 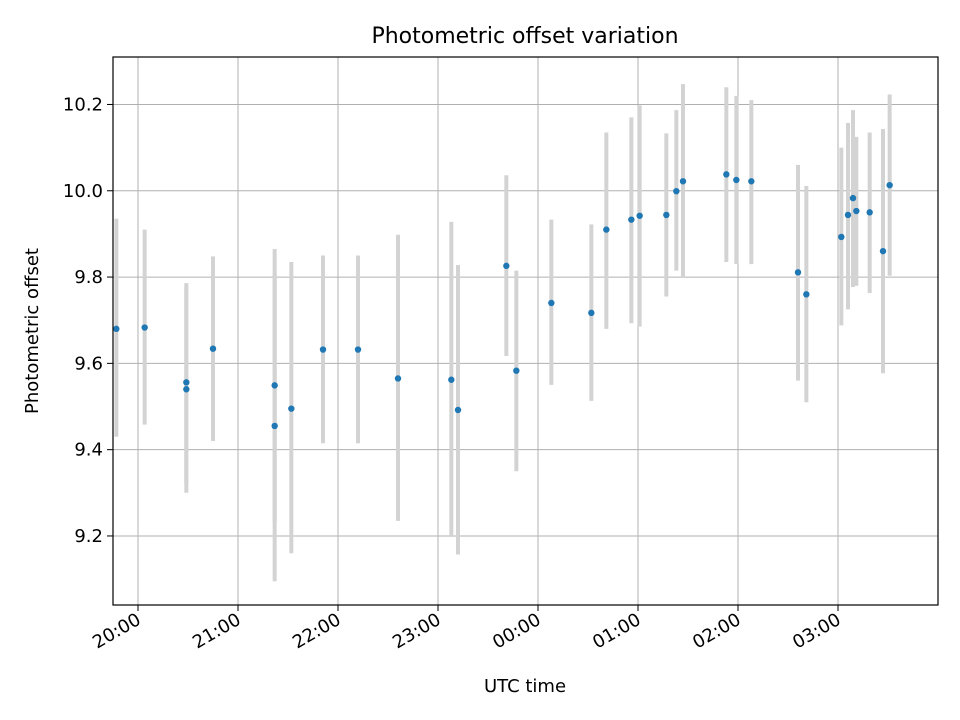 What do you see at coordinates (88, 536) in the screenshot?
I see `y-tick-label: 9.2` at bounding box center [88, 536].